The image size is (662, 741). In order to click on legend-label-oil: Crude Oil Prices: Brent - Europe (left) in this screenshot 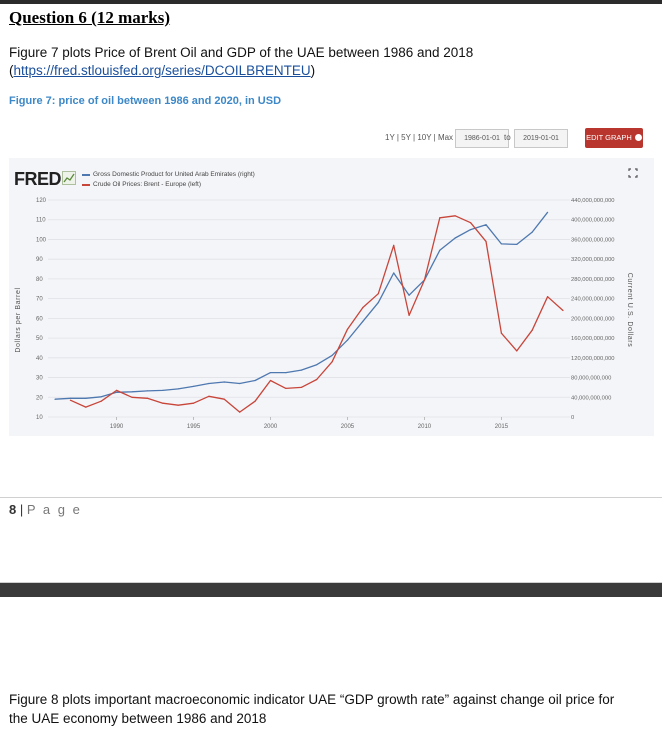, I will do `click(147, 184)`.